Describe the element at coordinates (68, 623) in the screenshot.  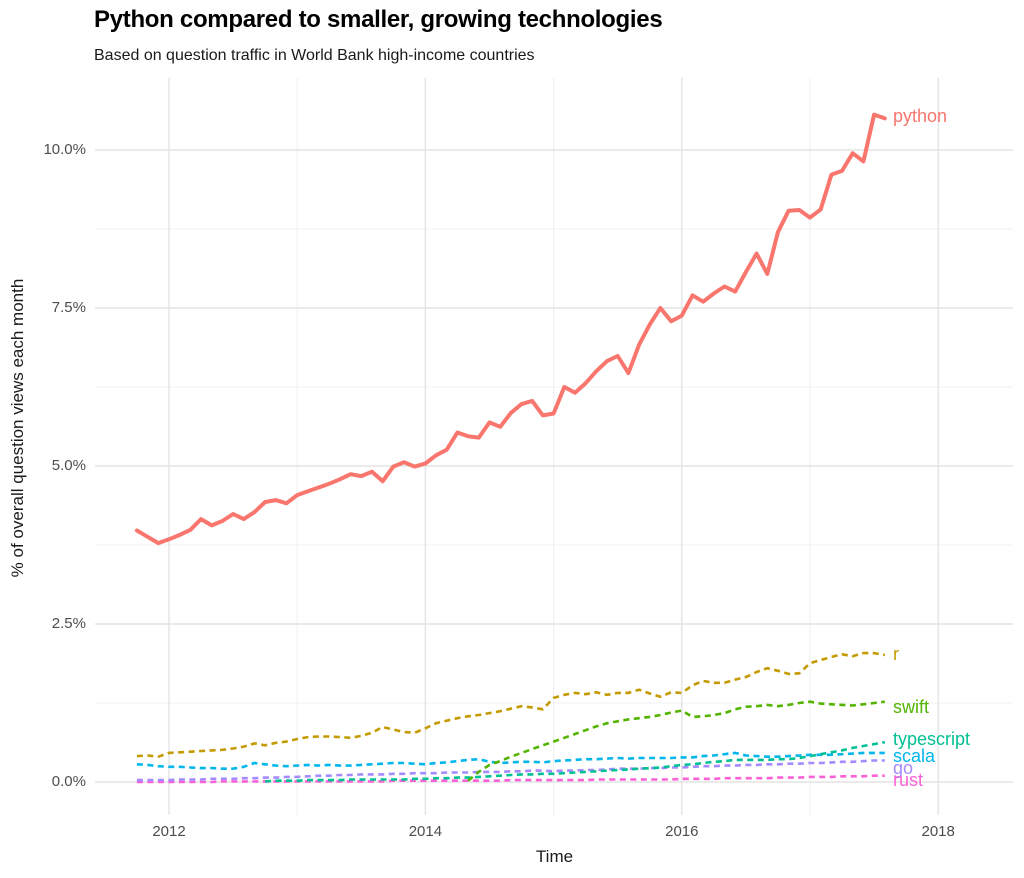
I see `y-tick-label-2.5%: 2.5%` at that location.